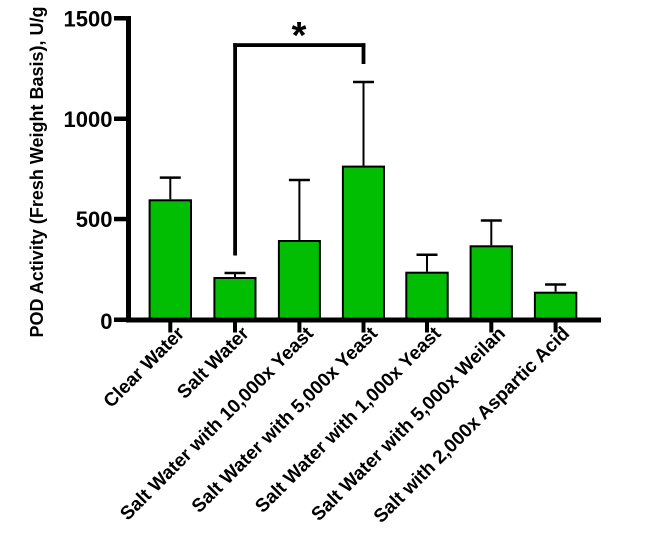 The image size is (650, 540). I want to click on svg-text: 1500, so click(88, 19).